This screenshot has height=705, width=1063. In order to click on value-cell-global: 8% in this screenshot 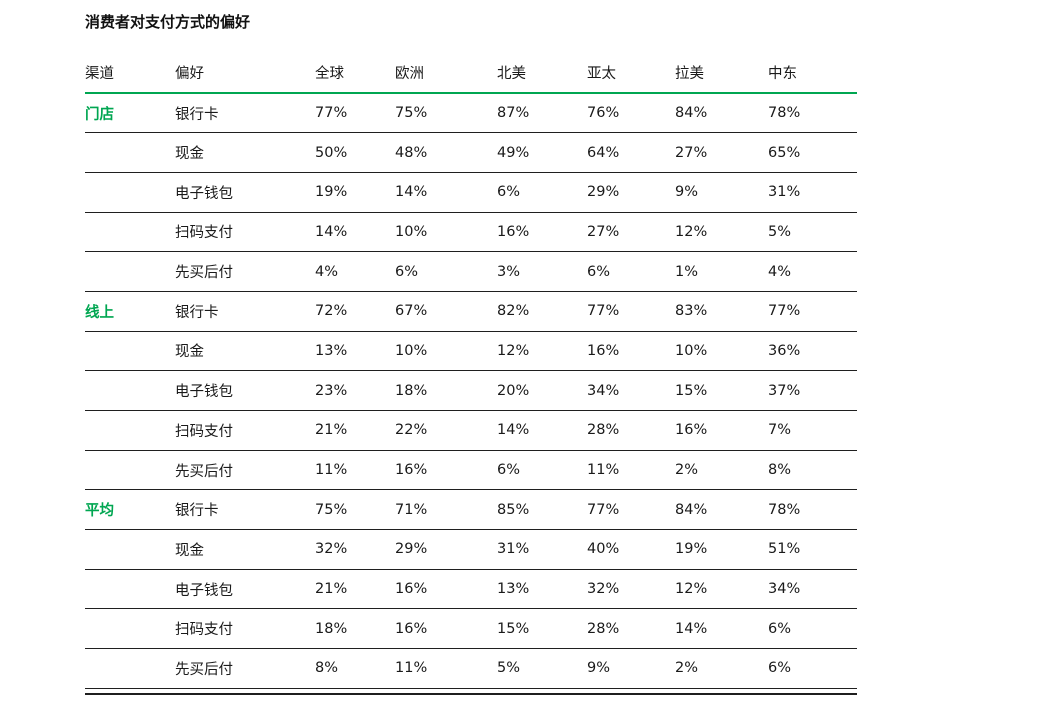, I will do `click(355, 668)`.